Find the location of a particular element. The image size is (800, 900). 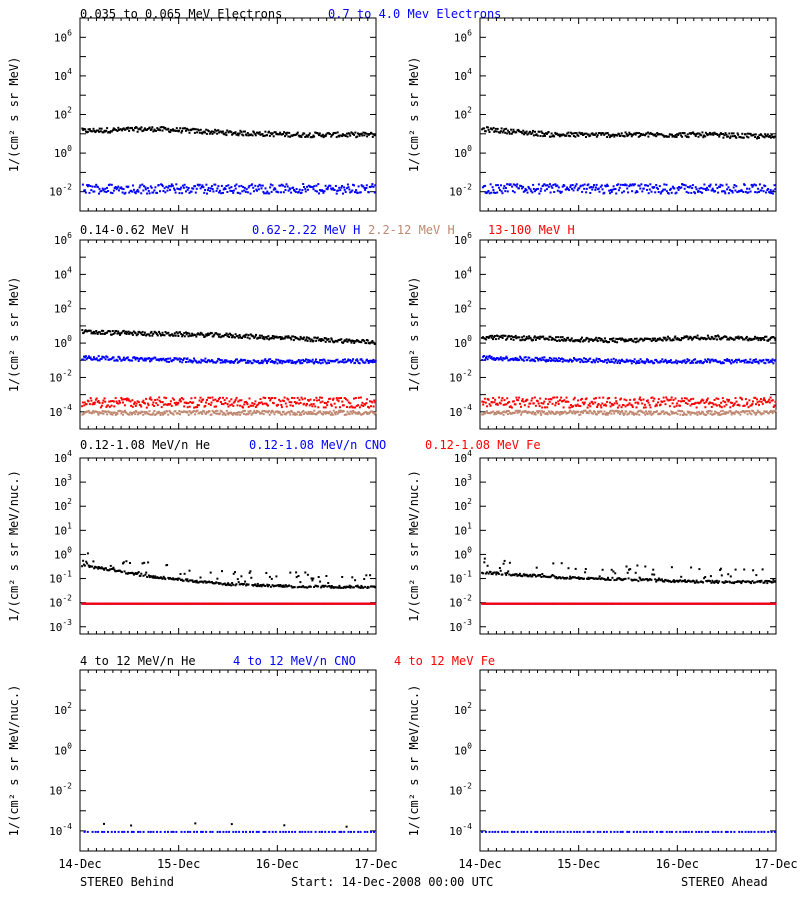

y-axis-label: 1/(cm² s sr MeV) is located at coordinates (14, 335).